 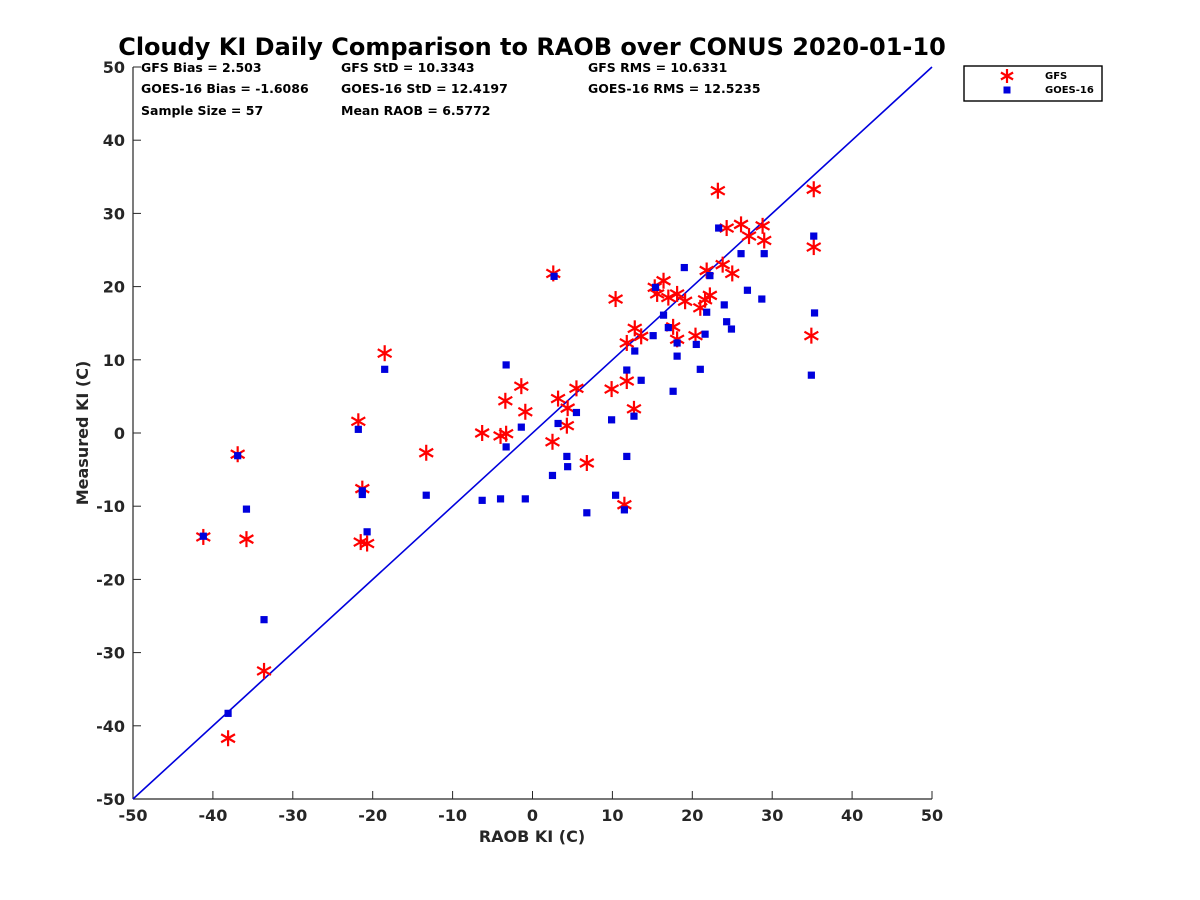 What do you see at coordinates (114, 360) in the screenshot?
I see `y-tick-label: 10` at bounding box center [114, 360].